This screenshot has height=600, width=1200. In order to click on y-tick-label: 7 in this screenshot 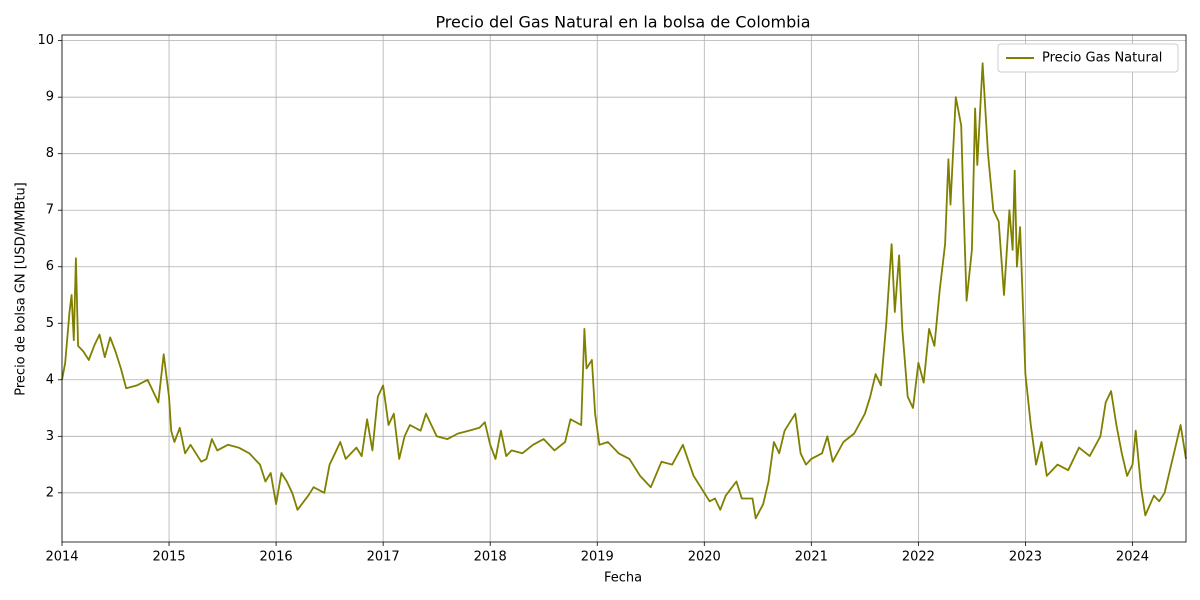, I will do `click(50, 210)`.